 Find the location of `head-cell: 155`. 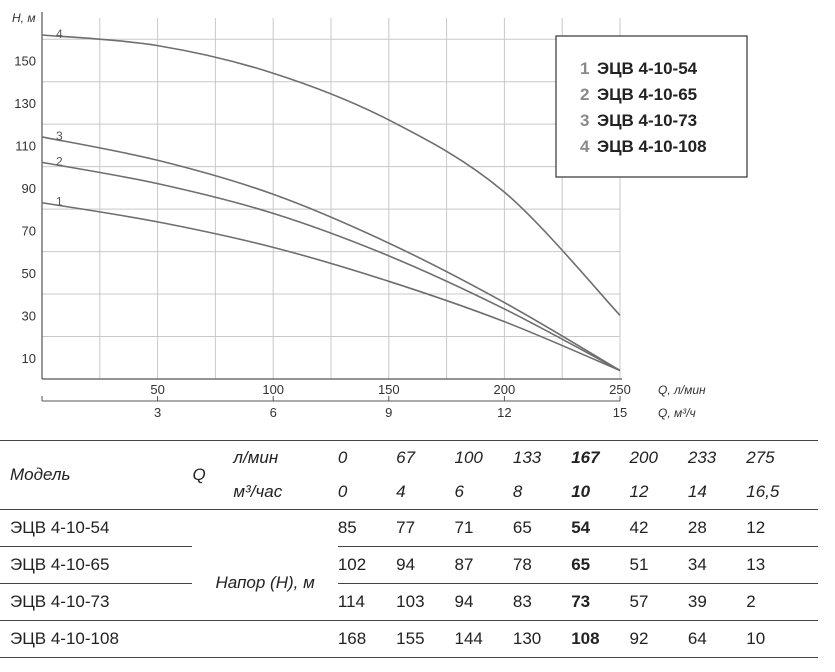

head-cell: 155 is located at coordinates (425, 639).